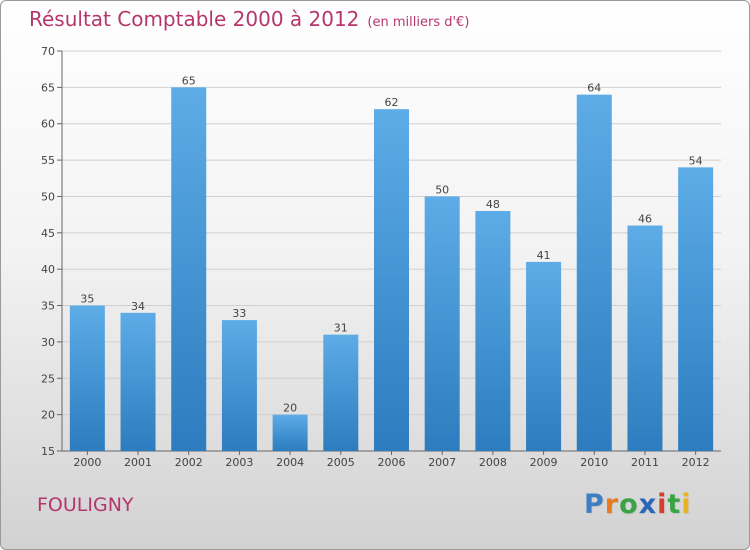  I want to click on bar-2002, so click(189, 269).